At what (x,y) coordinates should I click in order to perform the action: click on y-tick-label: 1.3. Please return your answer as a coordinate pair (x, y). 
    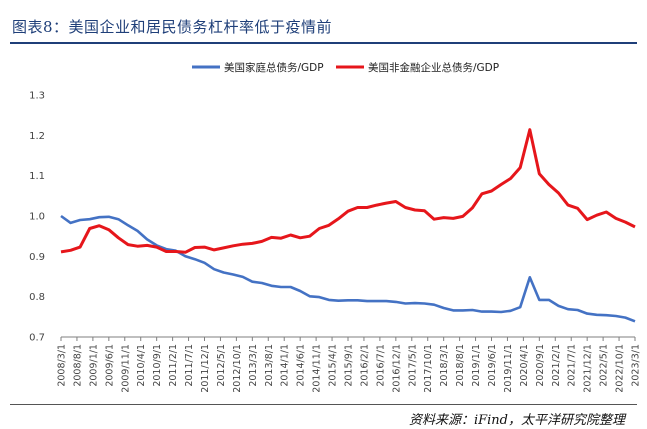
    Looking at the image, I should click on (37, 96).